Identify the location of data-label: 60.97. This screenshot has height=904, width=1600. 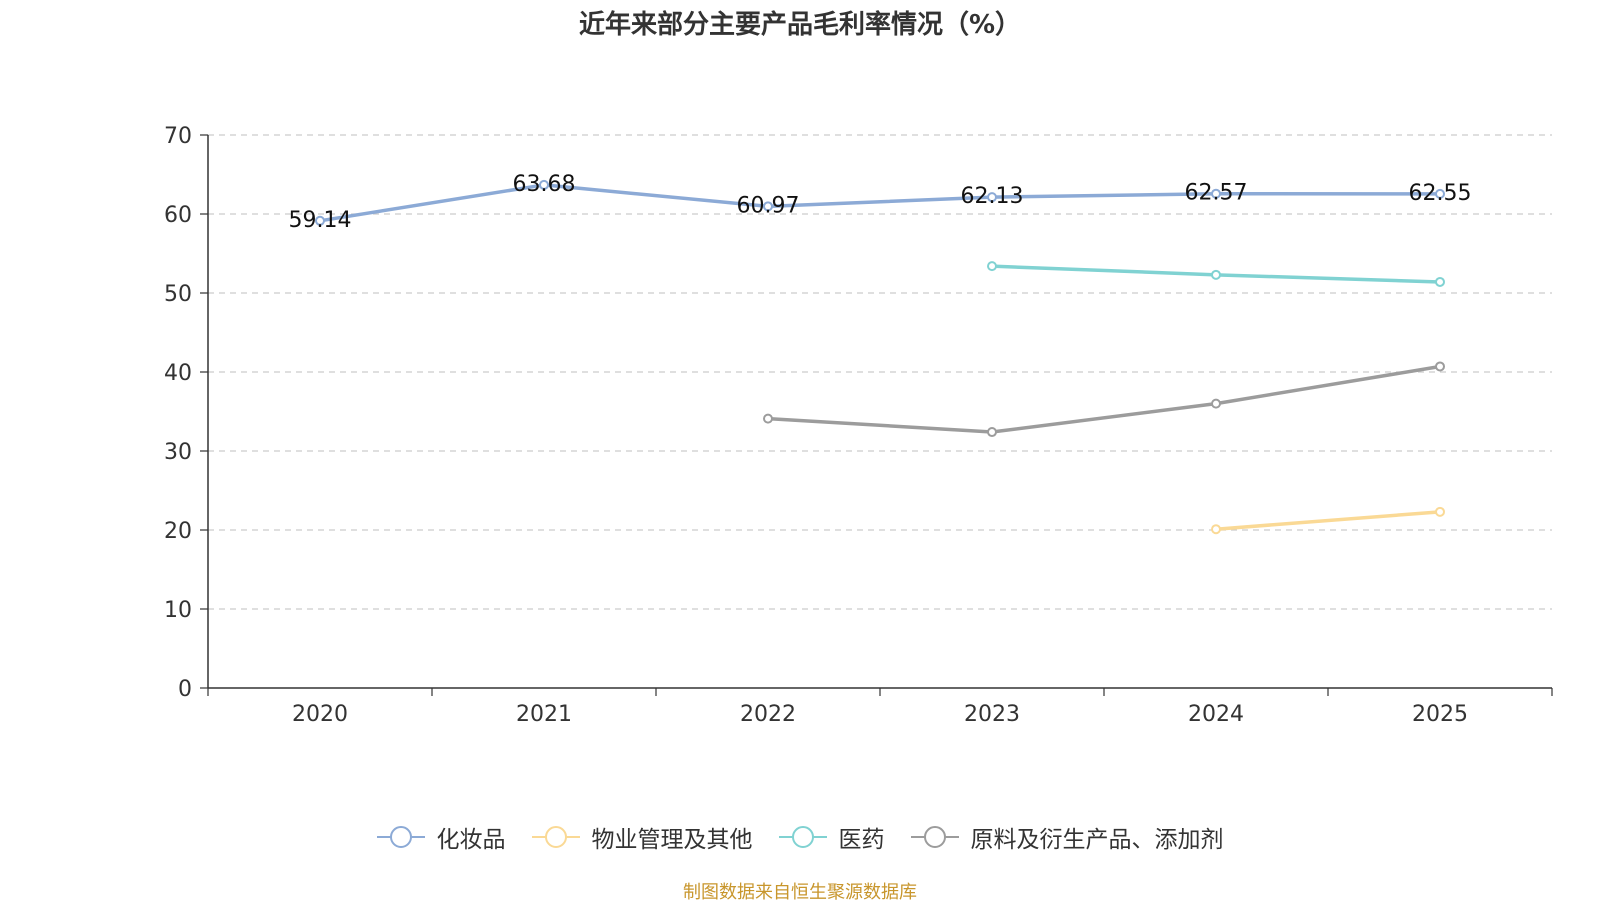
(768, 205).